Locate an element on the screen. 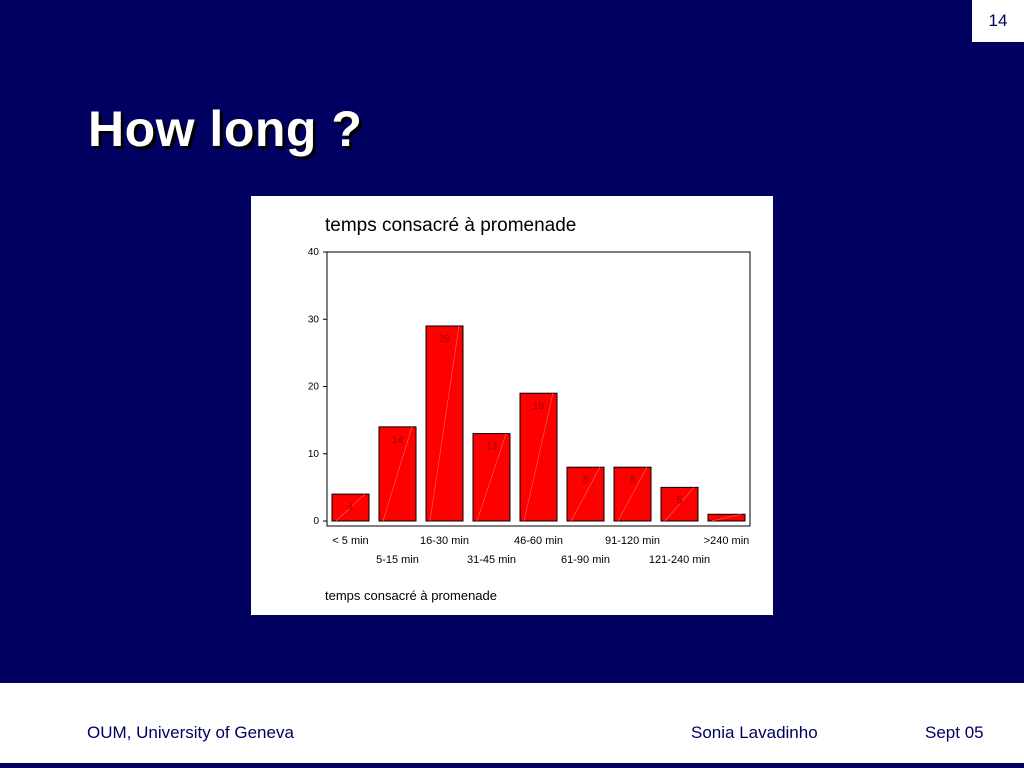  bar-data-label: 4 is located at coordinates (351, 507).